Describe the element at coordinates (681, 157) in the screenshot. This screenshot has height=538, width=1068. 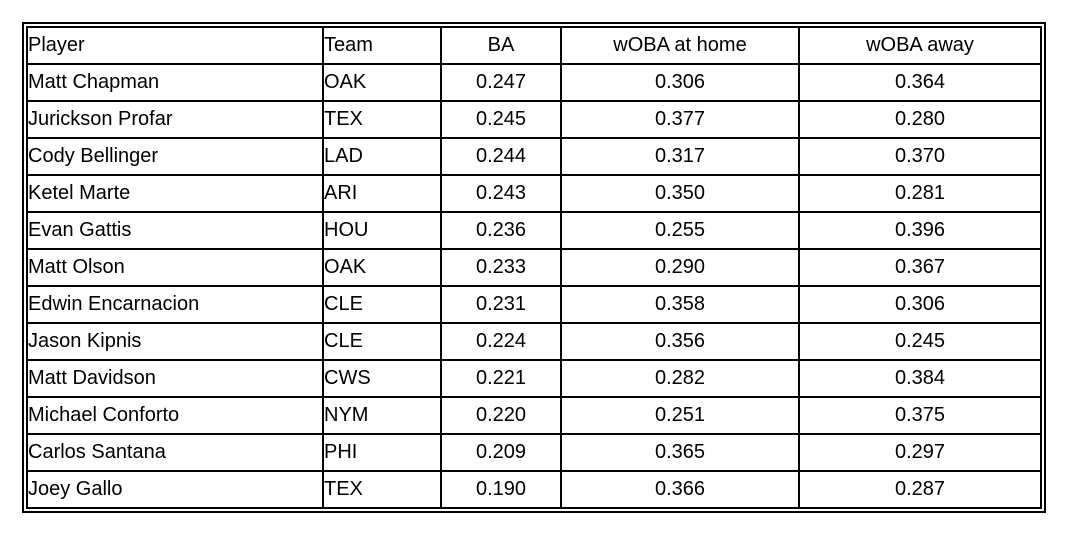
I see `cell-woba-home: 0.317` at that location.